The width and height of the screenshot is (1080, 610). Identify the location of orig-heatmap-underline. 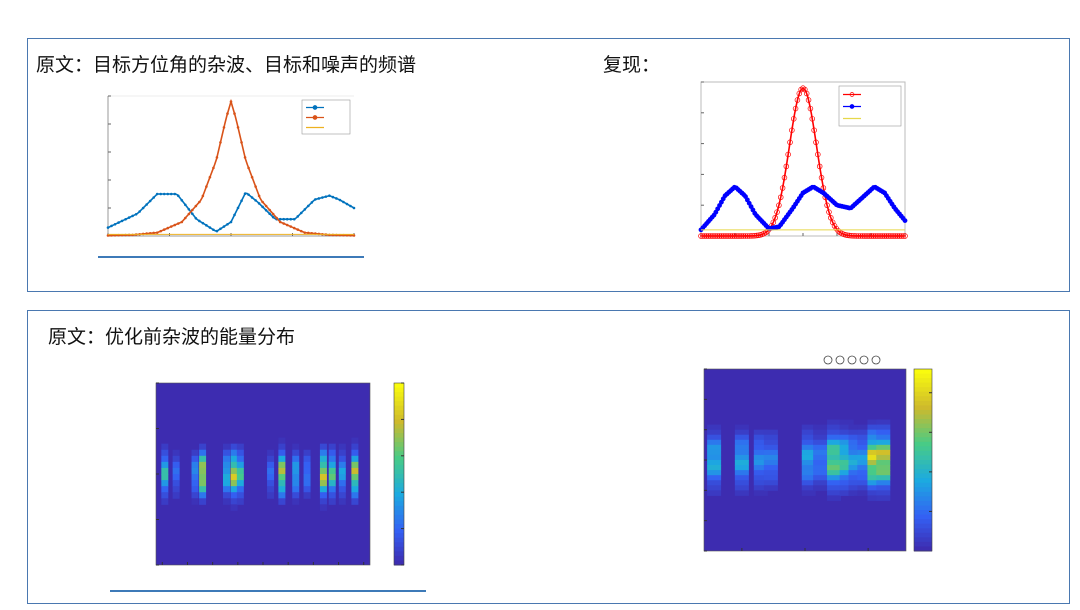
(268, 591).